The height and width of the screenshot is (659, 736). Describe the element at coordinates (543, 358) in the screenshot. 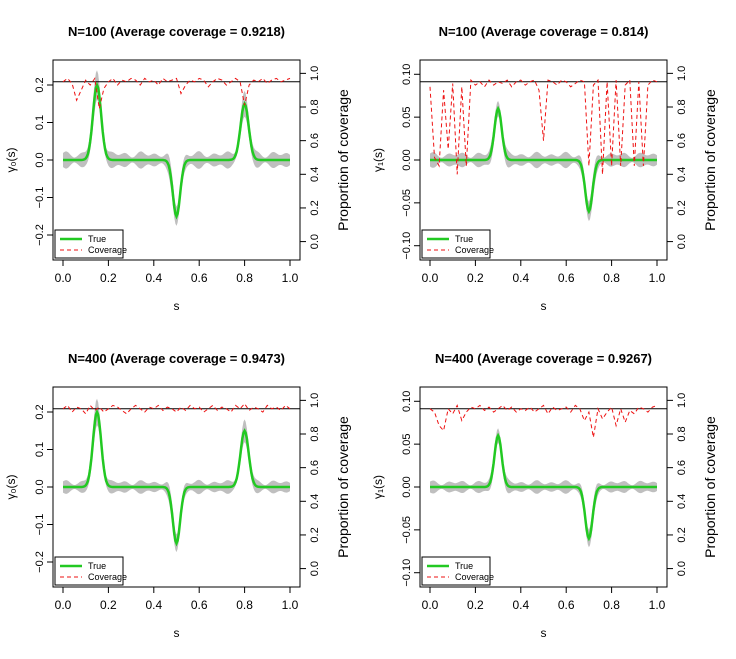

I see `chart-title: N=400 (Average coverage = 0.9267)` at that location.